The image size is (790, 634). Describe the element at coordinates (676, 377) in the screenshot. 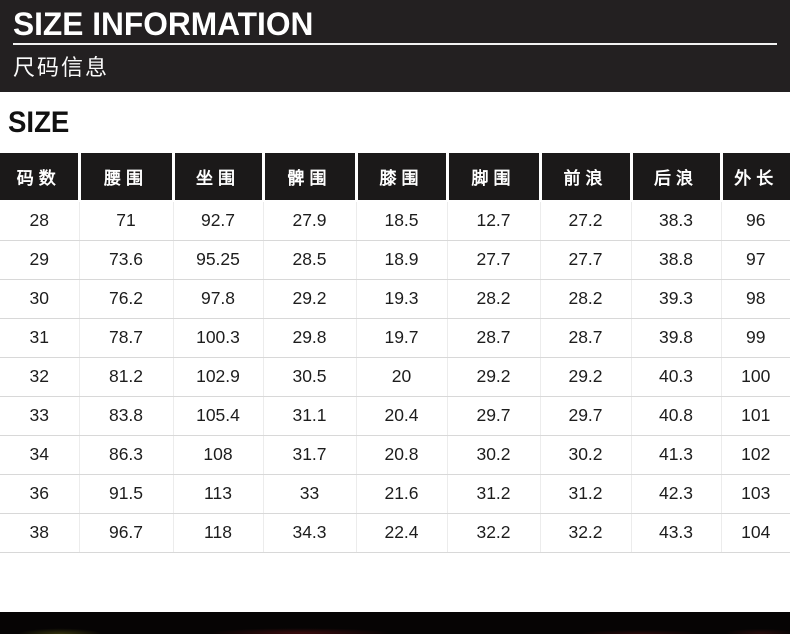

I see `measurement-cell: 40.3` at that location.